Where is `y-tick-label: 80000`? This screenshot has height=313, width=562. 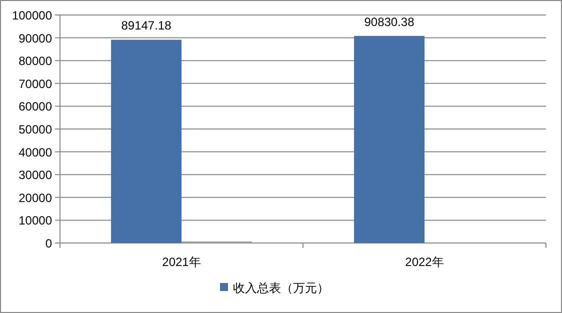
y-tick-label: 80000 is located at coordinates (35, 61).